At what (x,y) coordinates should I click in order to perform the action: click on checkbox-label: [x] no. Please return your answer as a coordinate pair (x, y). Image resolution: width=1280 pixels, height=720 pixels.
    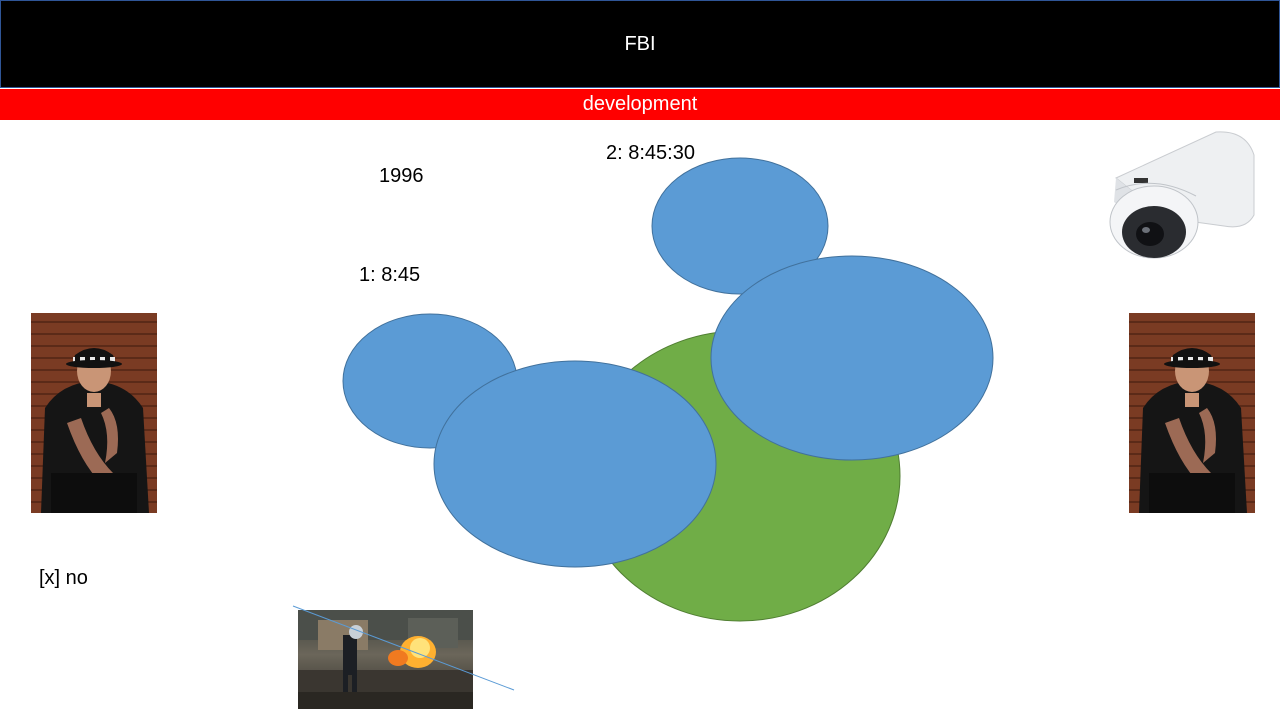
    Looking at the image, I should click on (63, 578).